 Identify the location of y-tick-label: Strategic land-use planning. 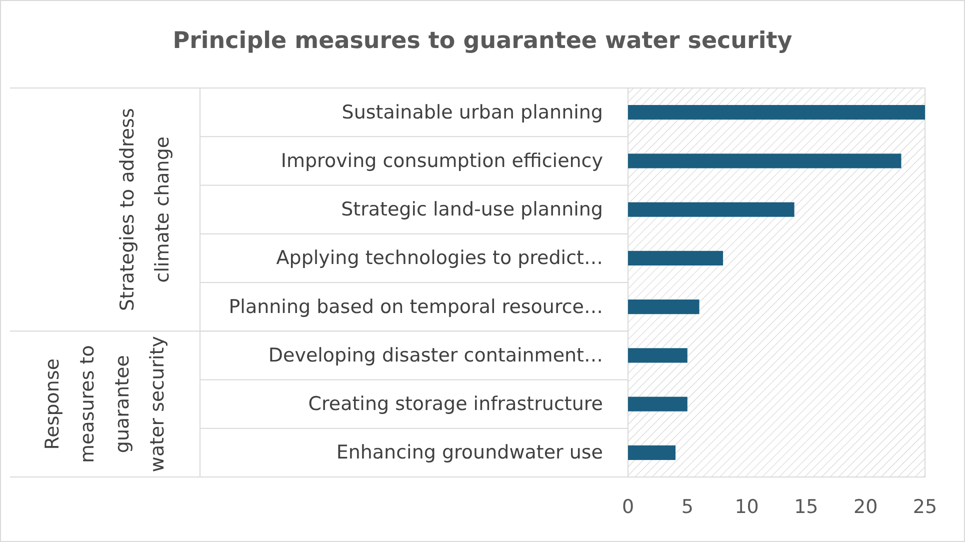
(472, 209).